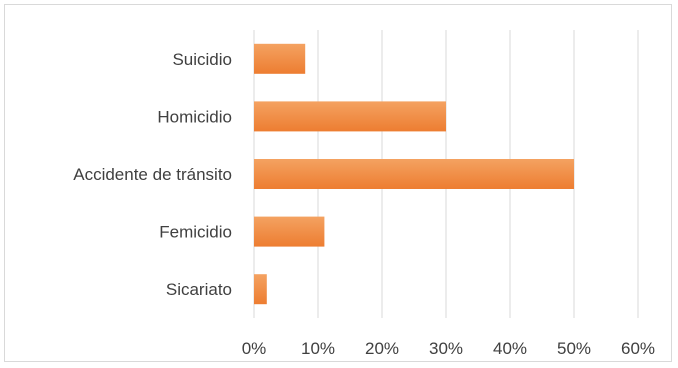  Describe the element at coordinates (318, 348) in the screenshot. I see `x-tick-label: 10%` at that location.